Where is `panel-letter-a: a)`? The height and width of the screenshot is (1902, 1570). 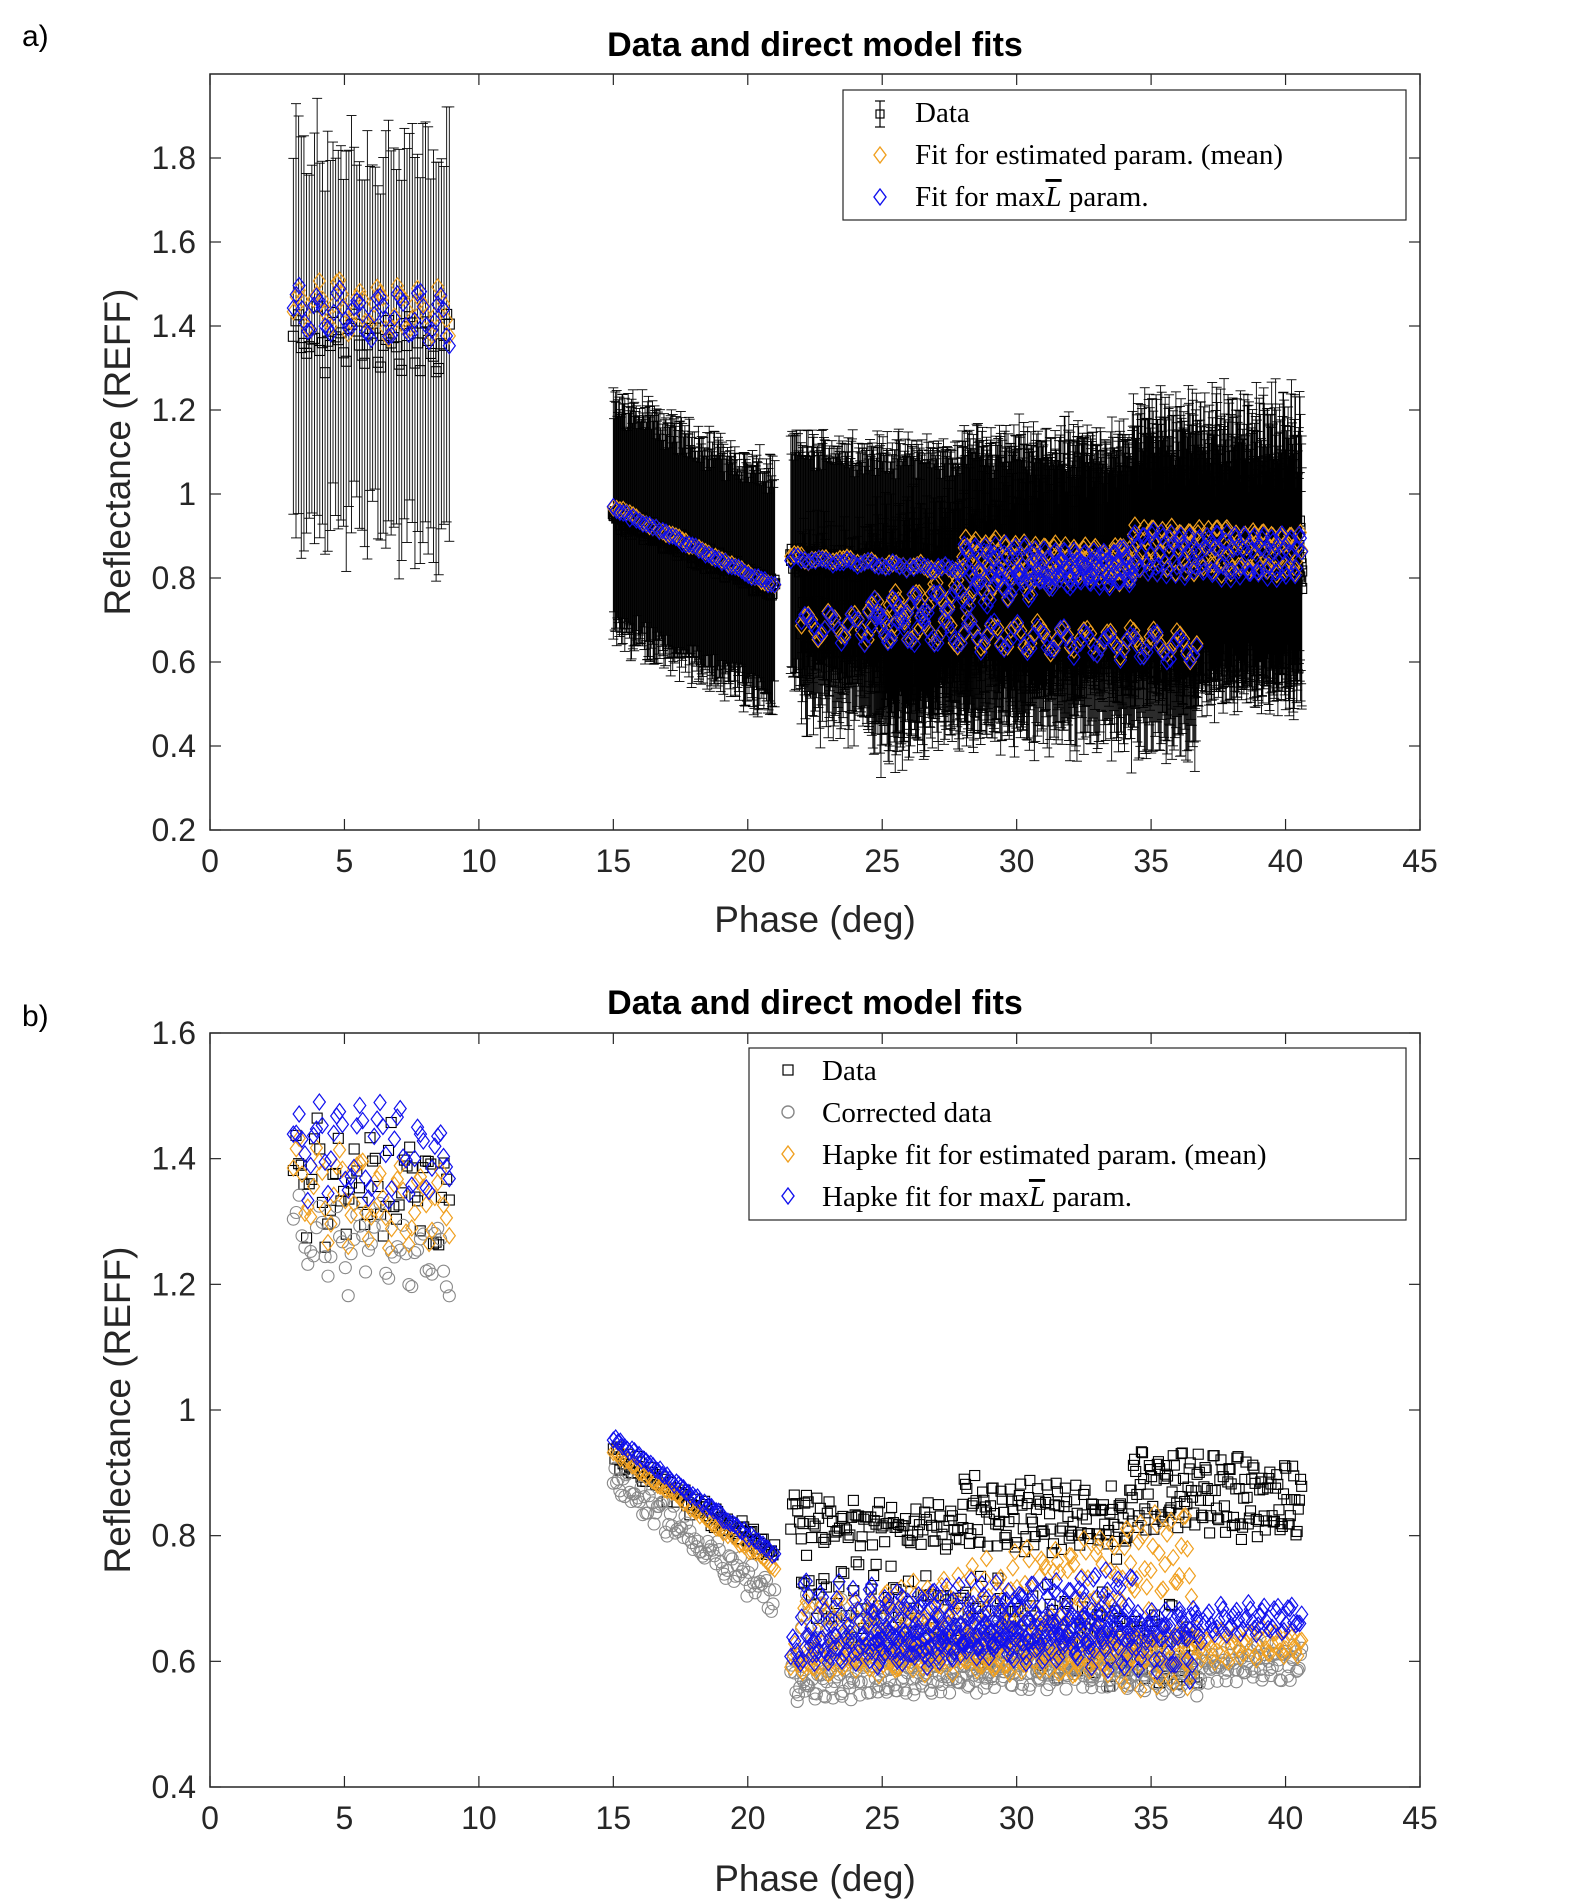 panel-letter-a: a) is located at coordinates (35, 36).